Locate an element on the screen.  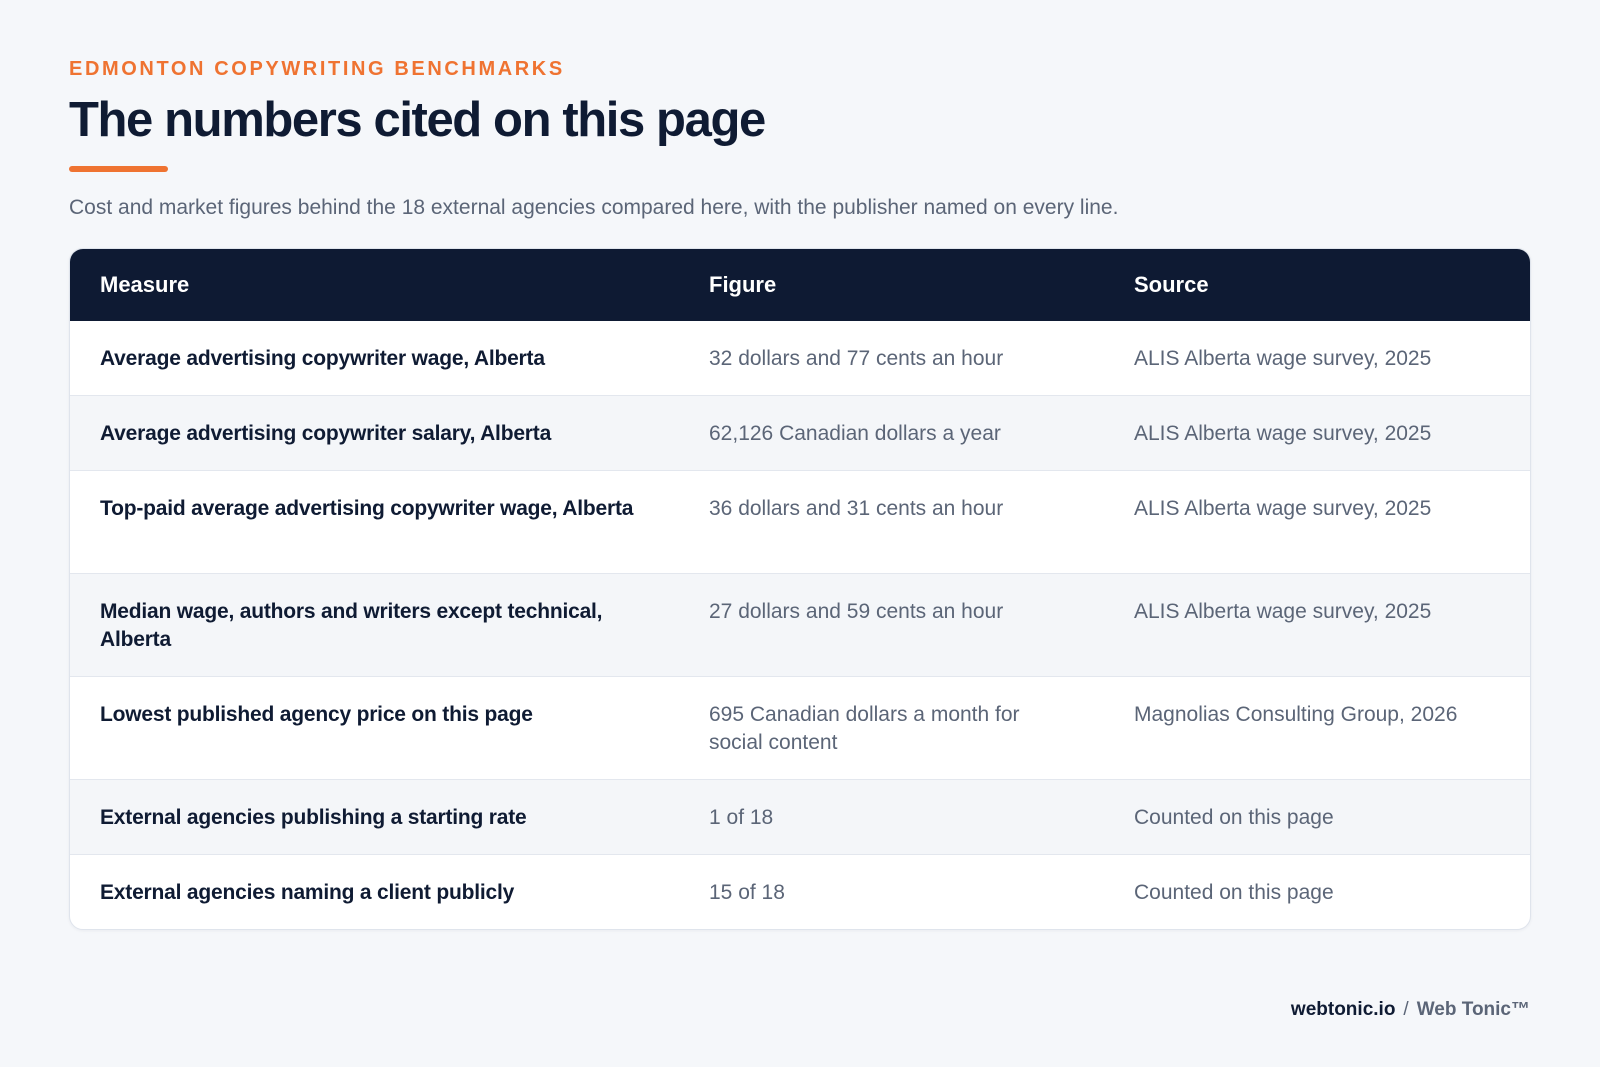
eyebrow-label: EDMONTON COPYWRITING BENCHMARKS is located at coordinates (317, 69).